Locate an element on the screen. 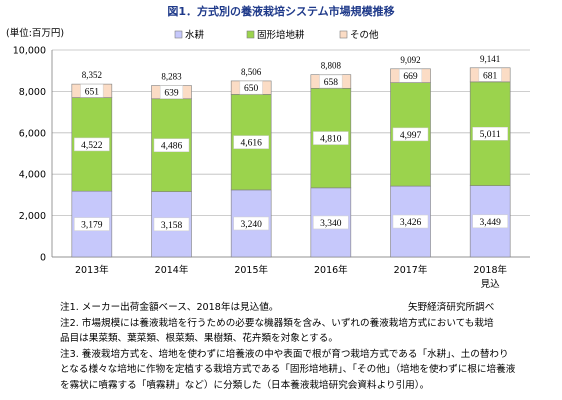 The height and width of the screenshot is (400, 562). data-label: 681 is located at coordinates (490, 76).